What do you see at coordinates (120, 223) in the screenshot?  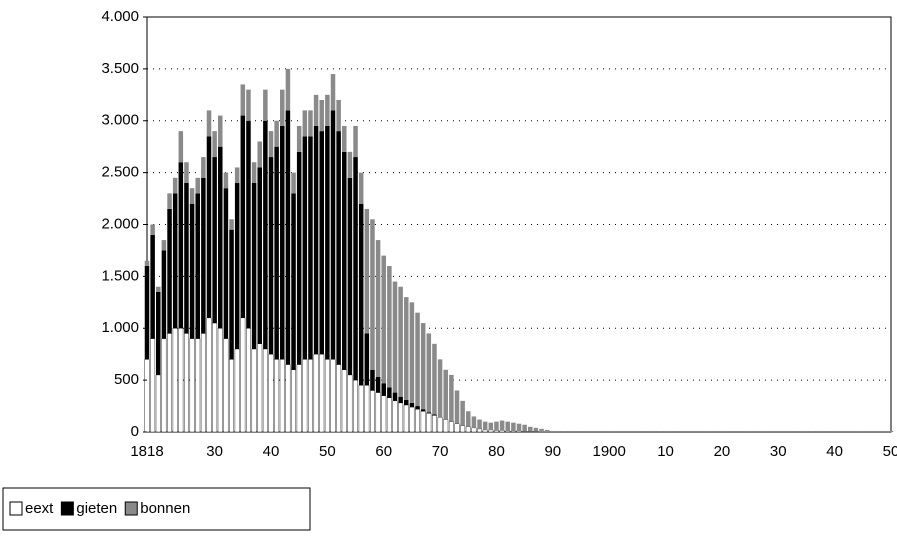 I see `y-tick-label: 2.000` at bounding box center [120, 223].